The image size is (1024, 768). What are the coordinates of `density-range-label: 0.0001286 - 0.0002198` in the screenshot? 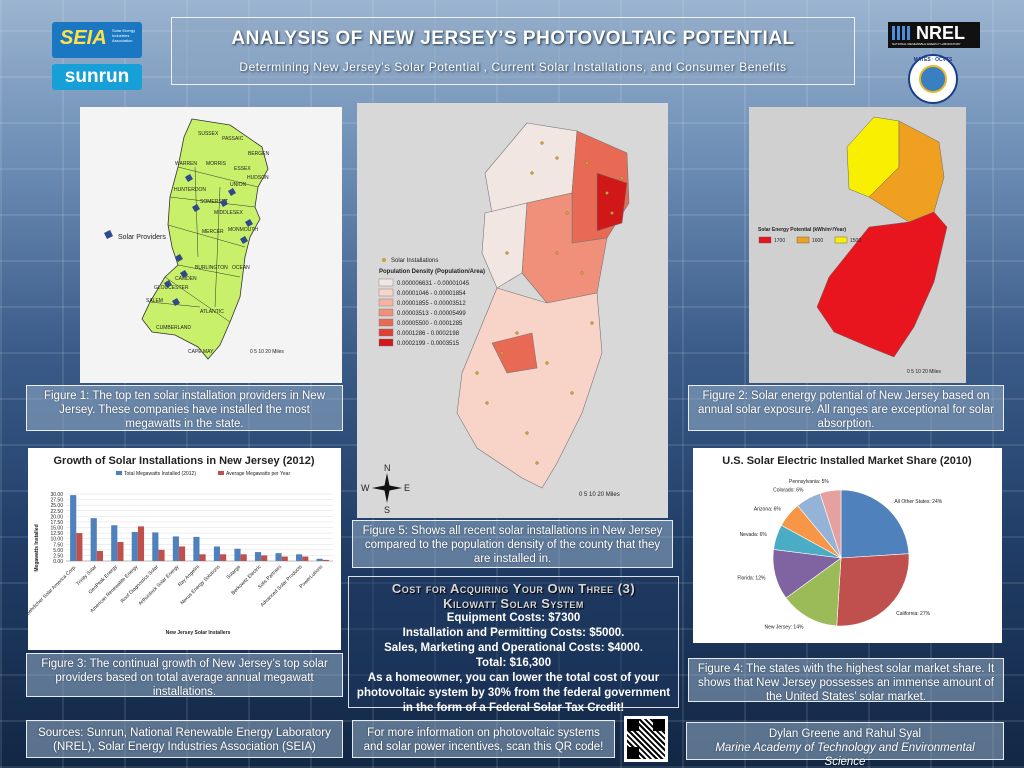 It's located at (428, 334).